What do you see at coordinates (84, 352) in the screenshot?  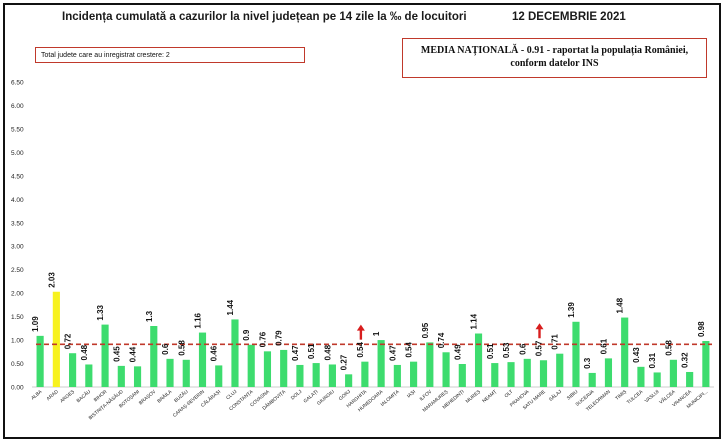 I see `value-label: 0.48` at bounding box center [84, 352].